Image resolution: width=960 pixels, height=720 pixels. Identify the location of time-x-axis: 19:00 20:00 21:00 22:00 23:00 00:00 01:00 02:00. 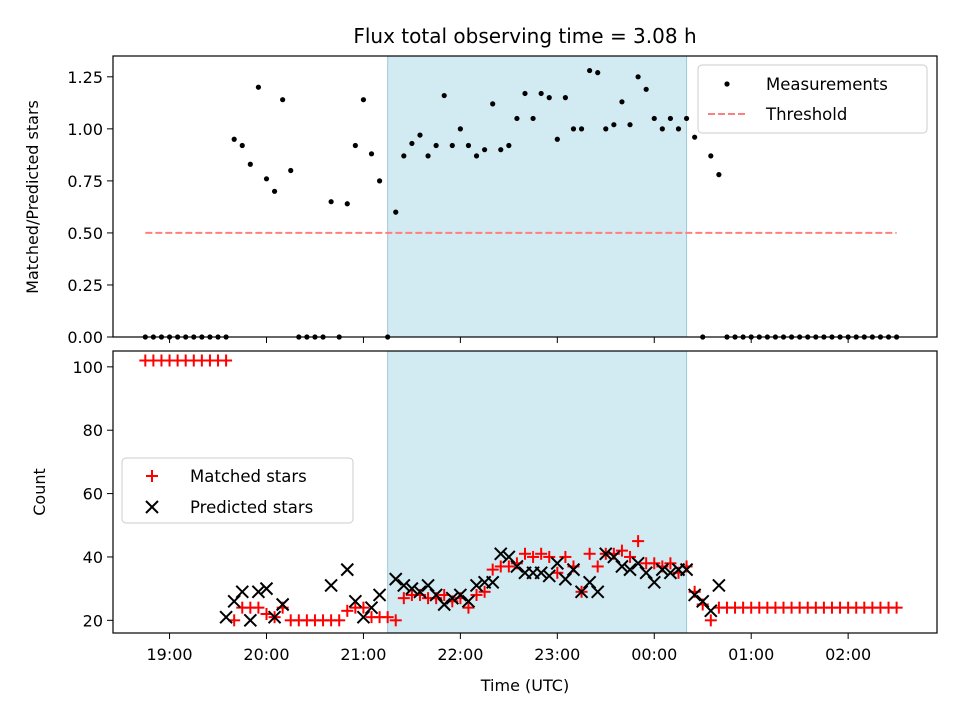
(508, 648).